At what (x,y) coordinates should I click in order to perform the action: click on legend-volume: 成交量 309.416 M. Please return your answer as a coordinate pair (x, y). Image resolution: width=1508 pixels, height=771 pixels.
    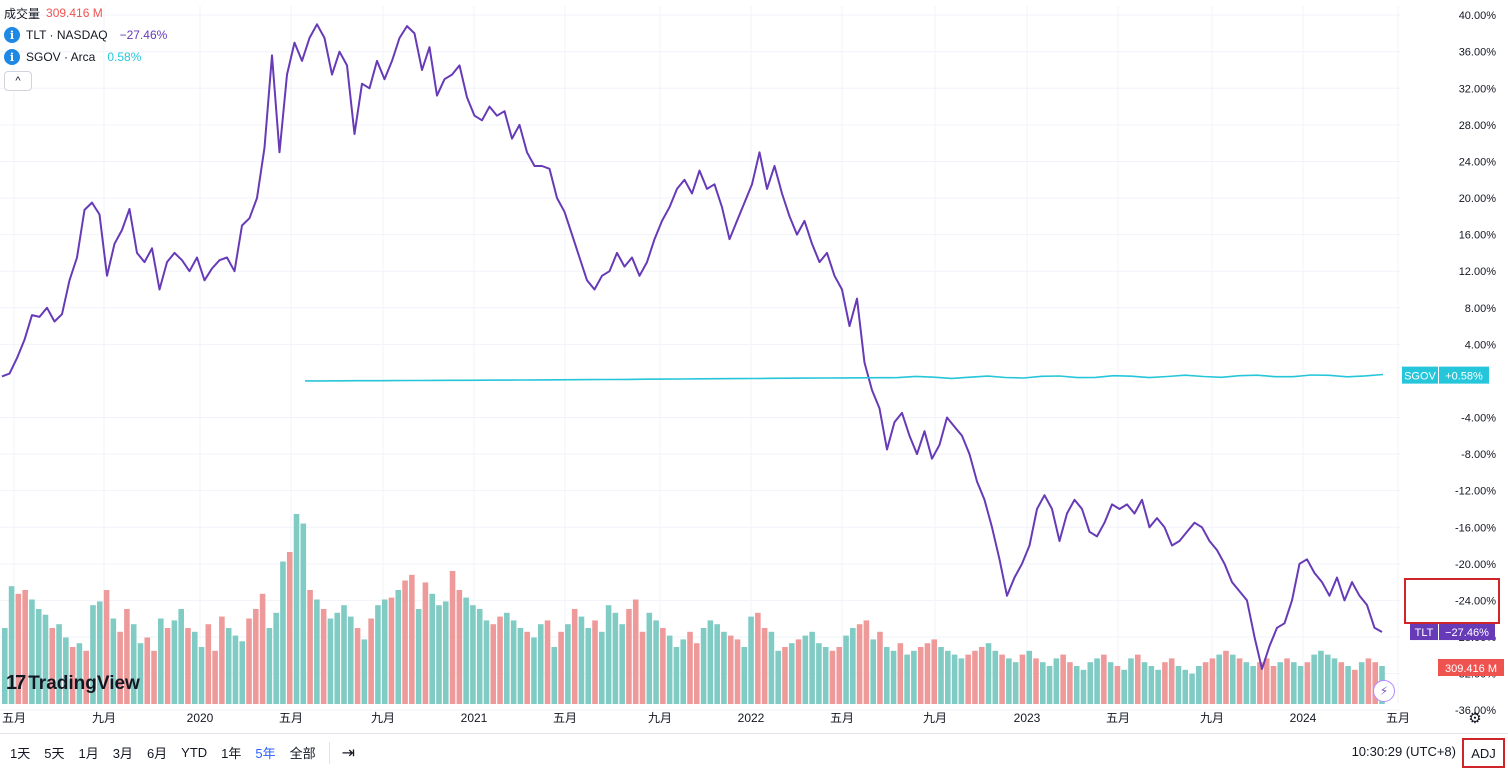
    Looking at the image, I should click on (85, 13).